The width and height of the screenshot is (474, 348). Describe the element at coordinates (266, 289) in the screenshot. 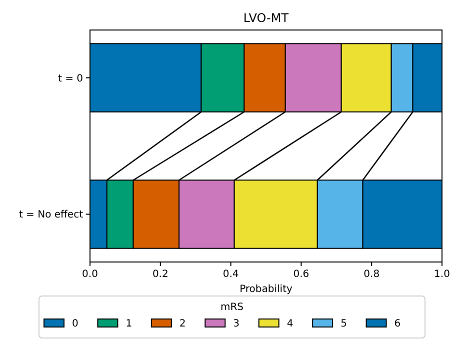

I see `x-axis-title: Probability` at that location.